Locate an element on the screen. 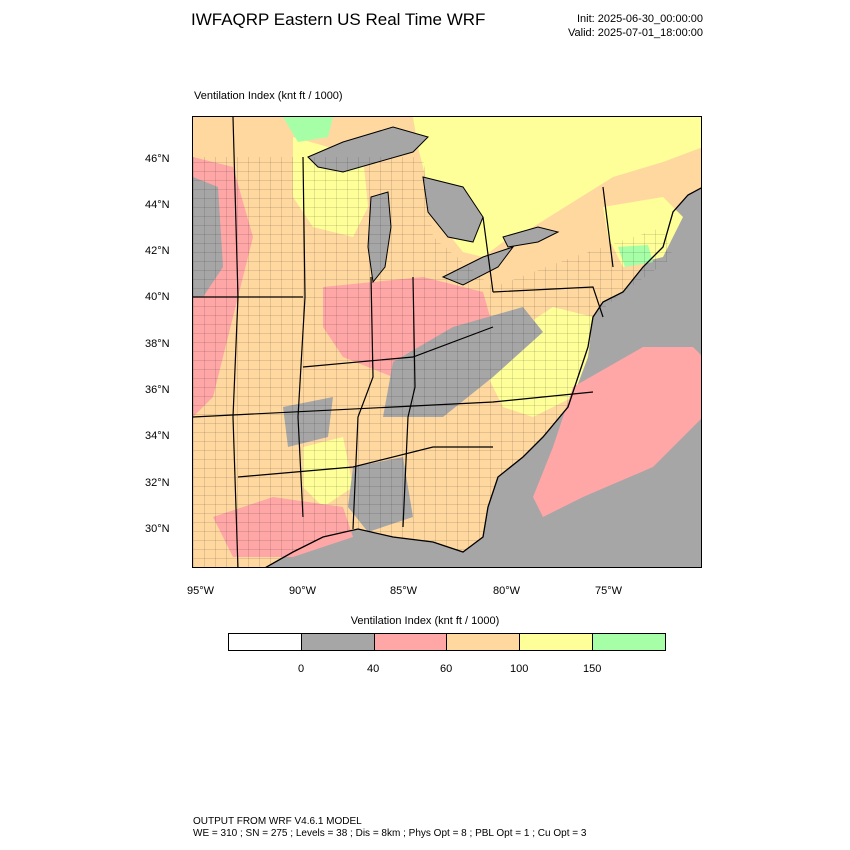 This screenshot has height=850, width=850. lat-label-46: 46°N is located at coordinates (157, 159).